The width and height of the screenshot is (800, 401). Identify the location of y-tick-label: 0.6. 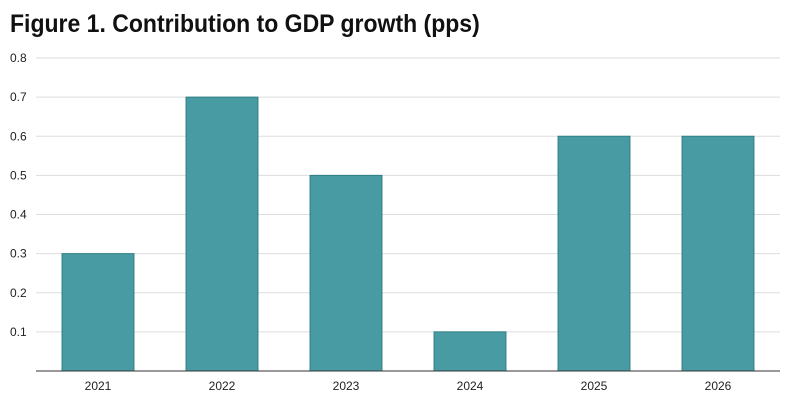
(18, 136).